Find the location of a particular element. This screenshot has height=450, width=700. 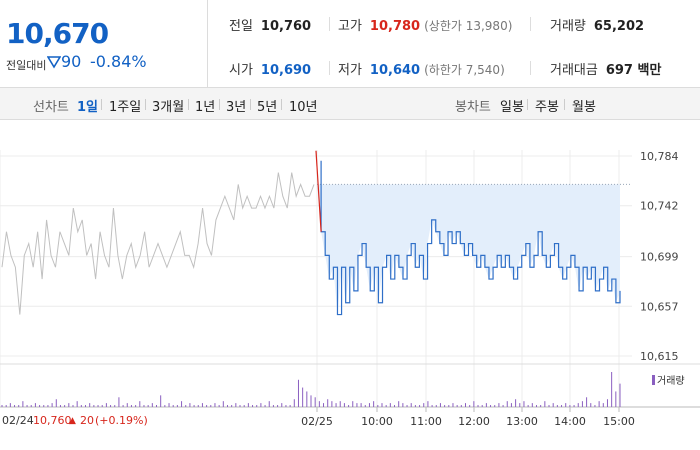

stat-value: 10,640 is located at coordinates (395, 70).